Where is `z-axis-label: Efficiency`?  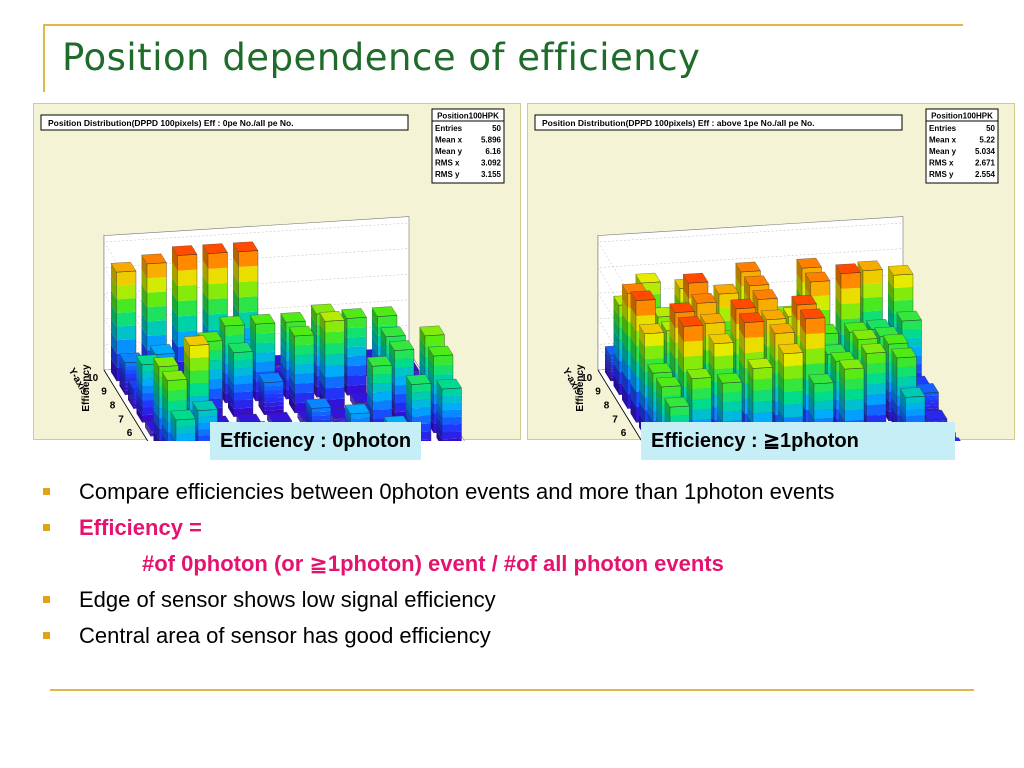
z-axis-label: Efficiency is located at coordinates (580, 388).